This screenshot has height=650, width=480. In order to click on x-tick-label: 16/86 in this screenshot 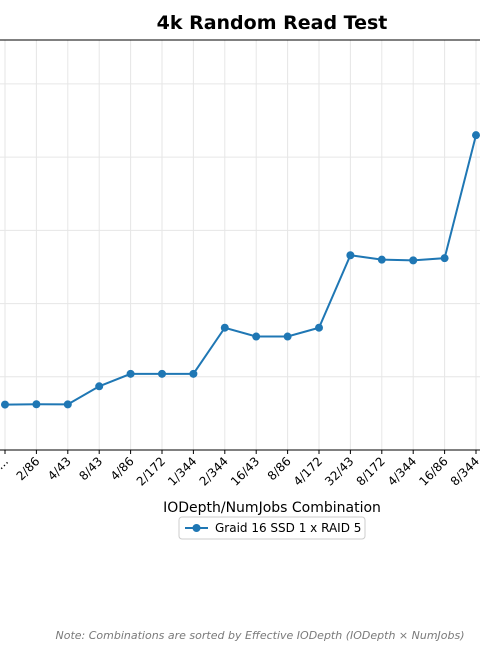, I will do `click(433, 471)`.